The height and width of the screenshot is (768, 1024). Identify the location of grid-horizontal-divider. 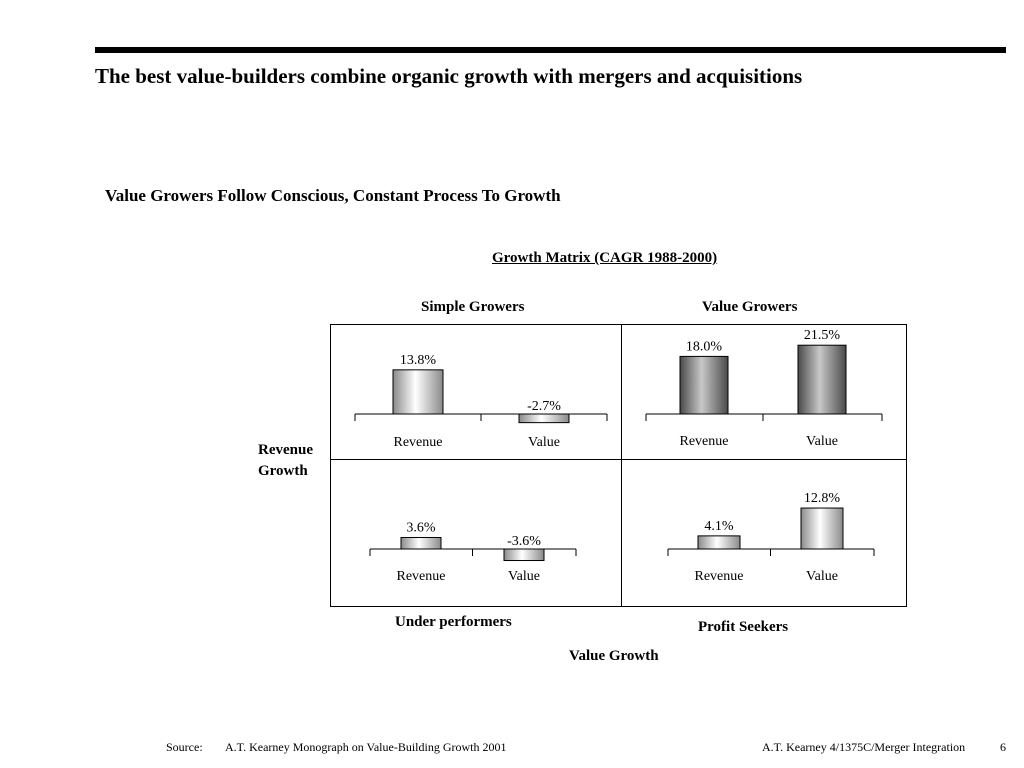
(618, 459).